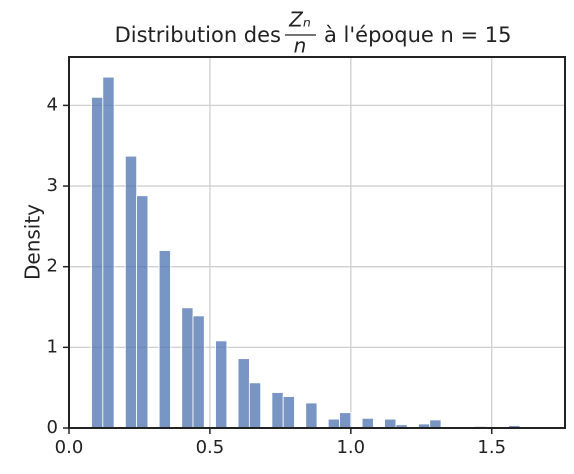  What do you see at coordinates (491, 447) in the screenshot?
I see `x-tick-label: 1.5` at bounding box center [491, 447].